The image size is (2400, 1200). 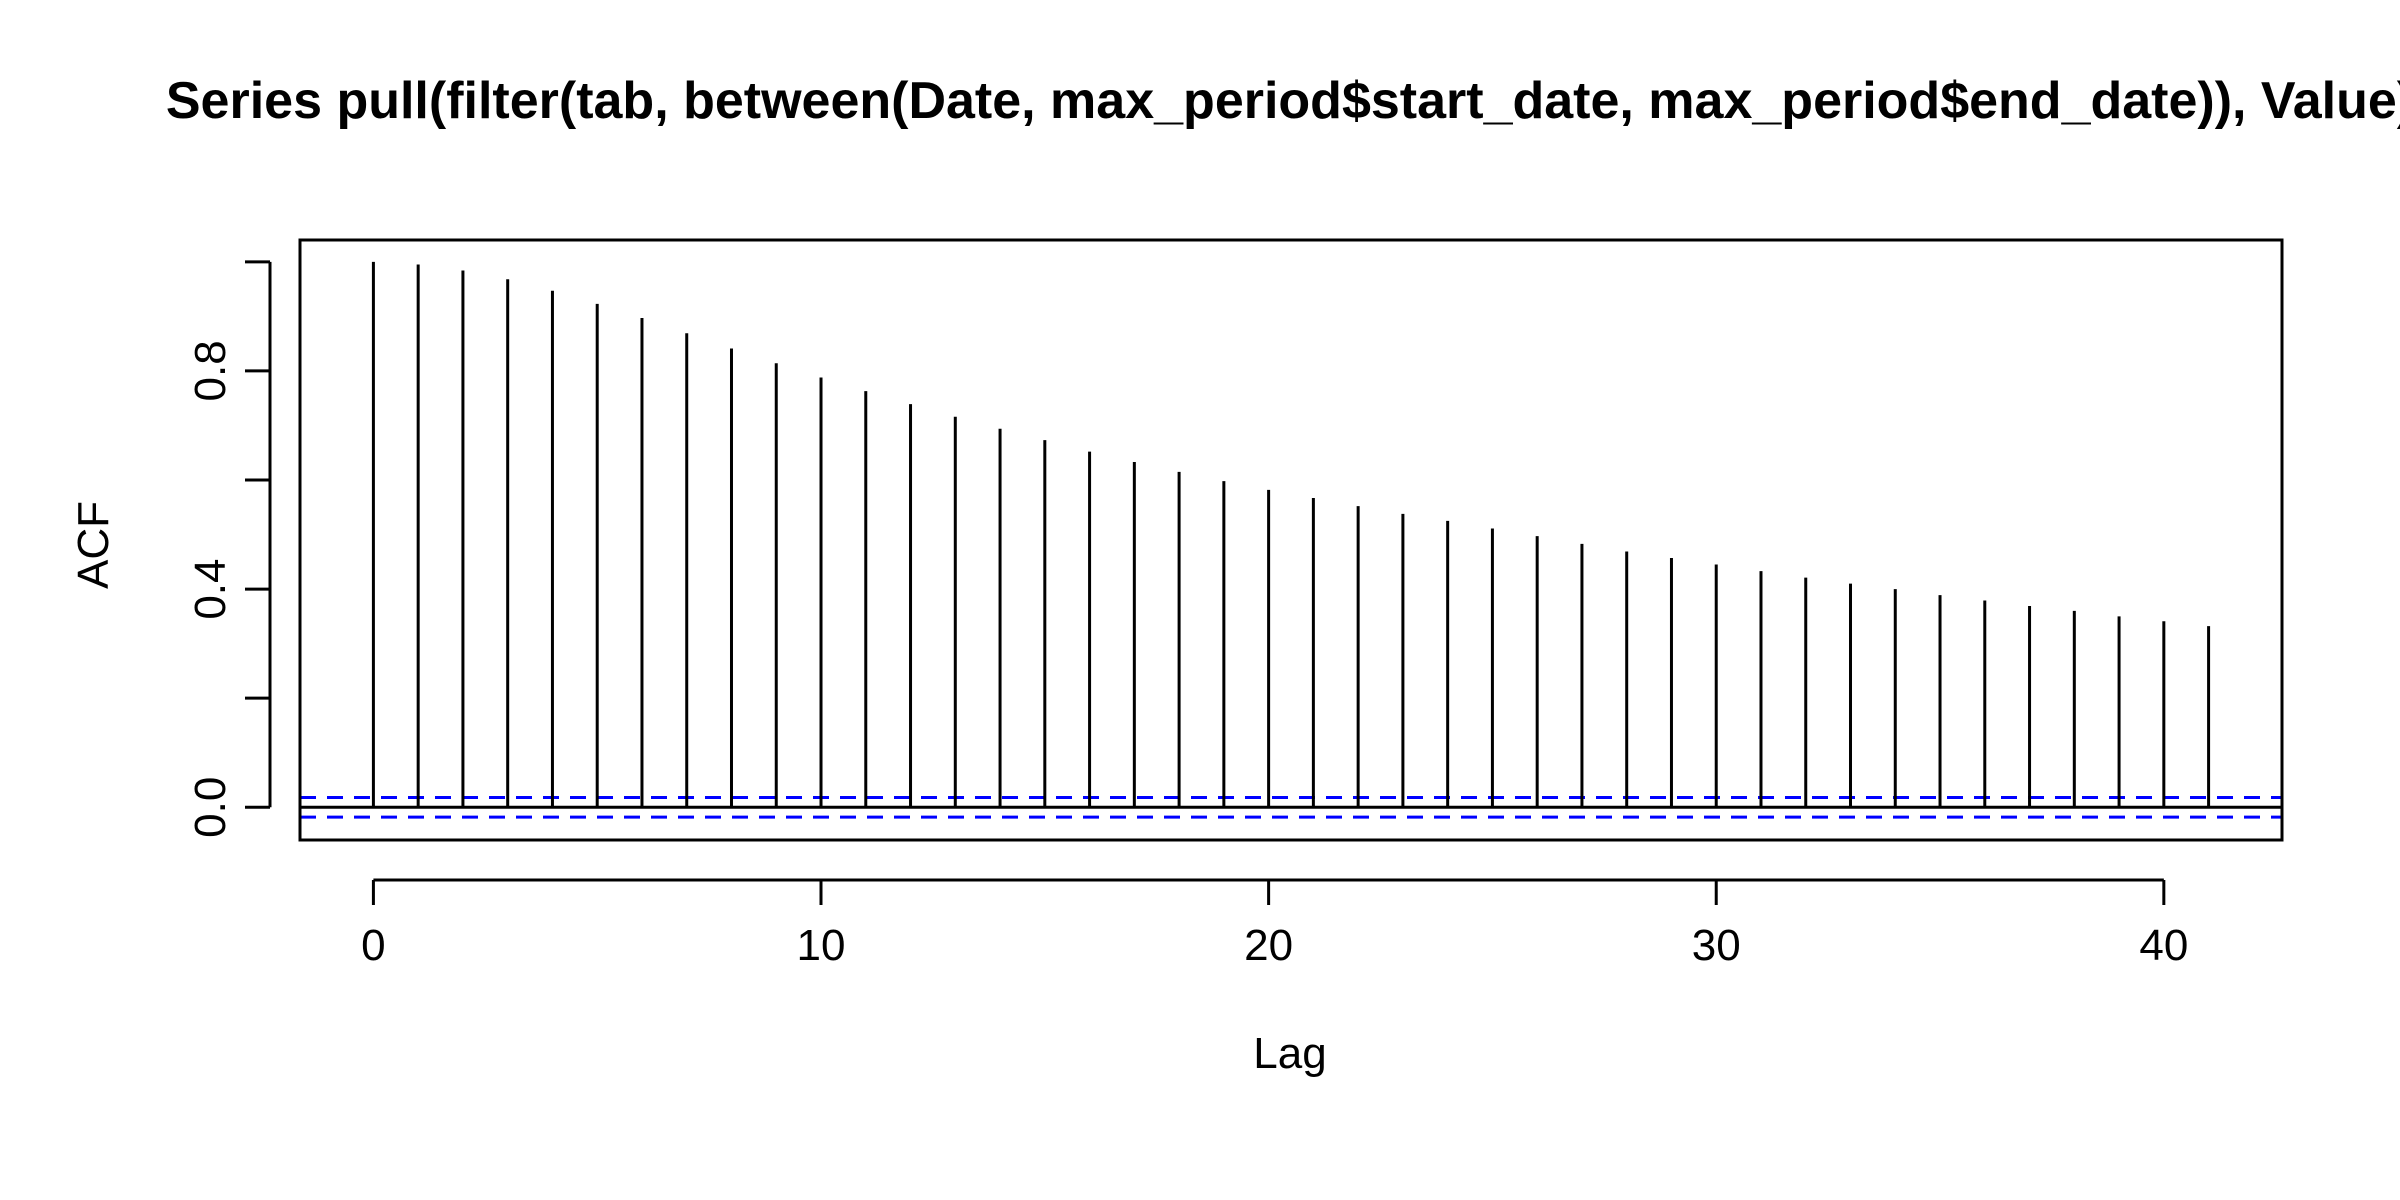 I want to click on x-tick-label-10: 10, so click(x=821, y=945).